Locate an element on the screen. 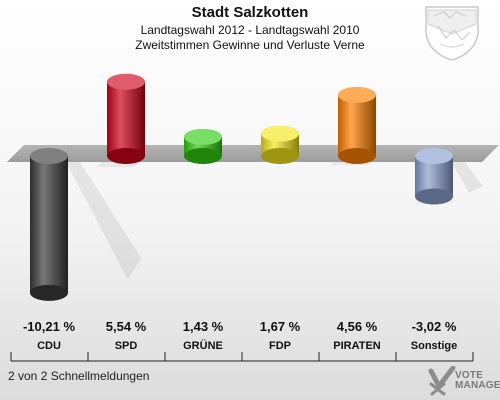  value-label-fdp: 1,67 % is located at coordinates (280, 326).